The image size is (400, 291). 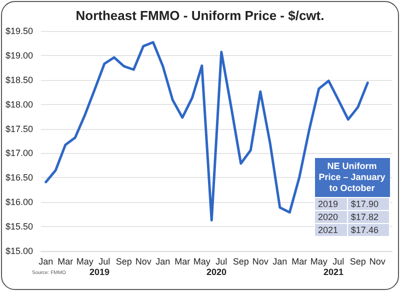 I want to click on text: 2021, so click(x=334, y=272).